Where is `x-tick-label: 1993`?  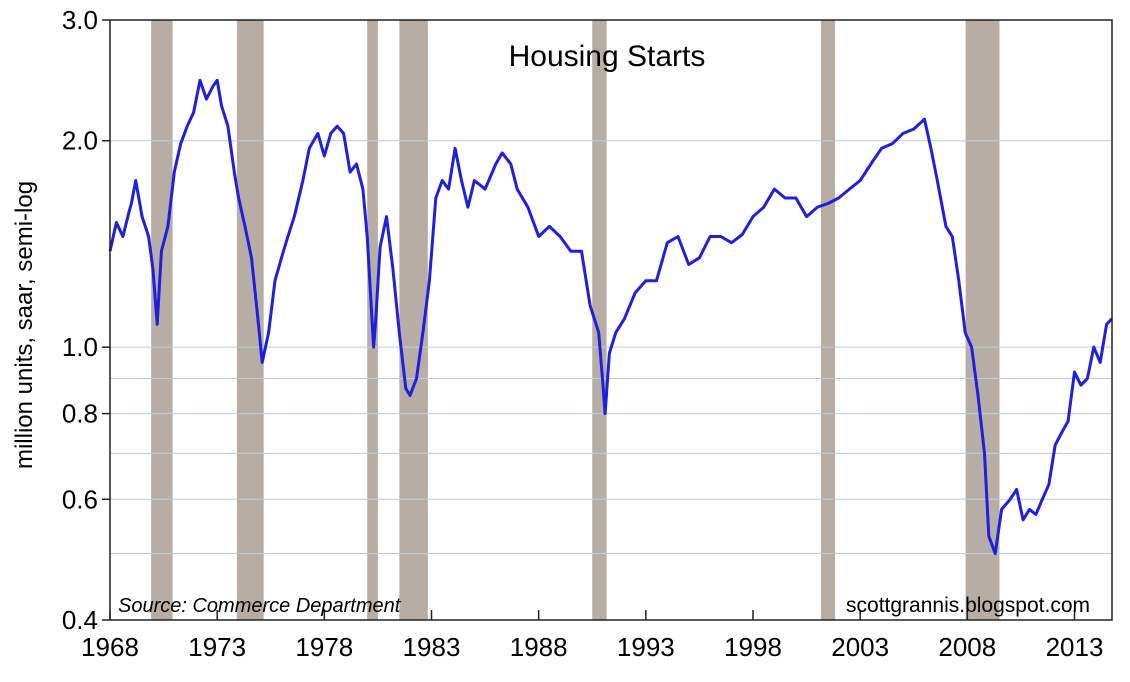 x-tick-label: 1993 is located at coordinates (646, 647).